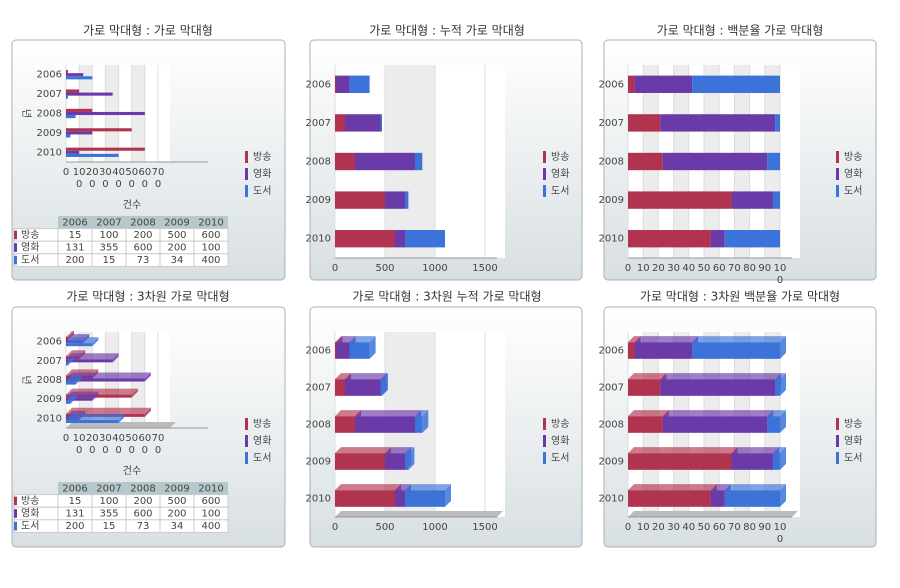 The image size is (900, 588). What do you see at coordinates (210, 514) in the screenshot?
I see `table-cell: 100` at bounding box center [210, 514].